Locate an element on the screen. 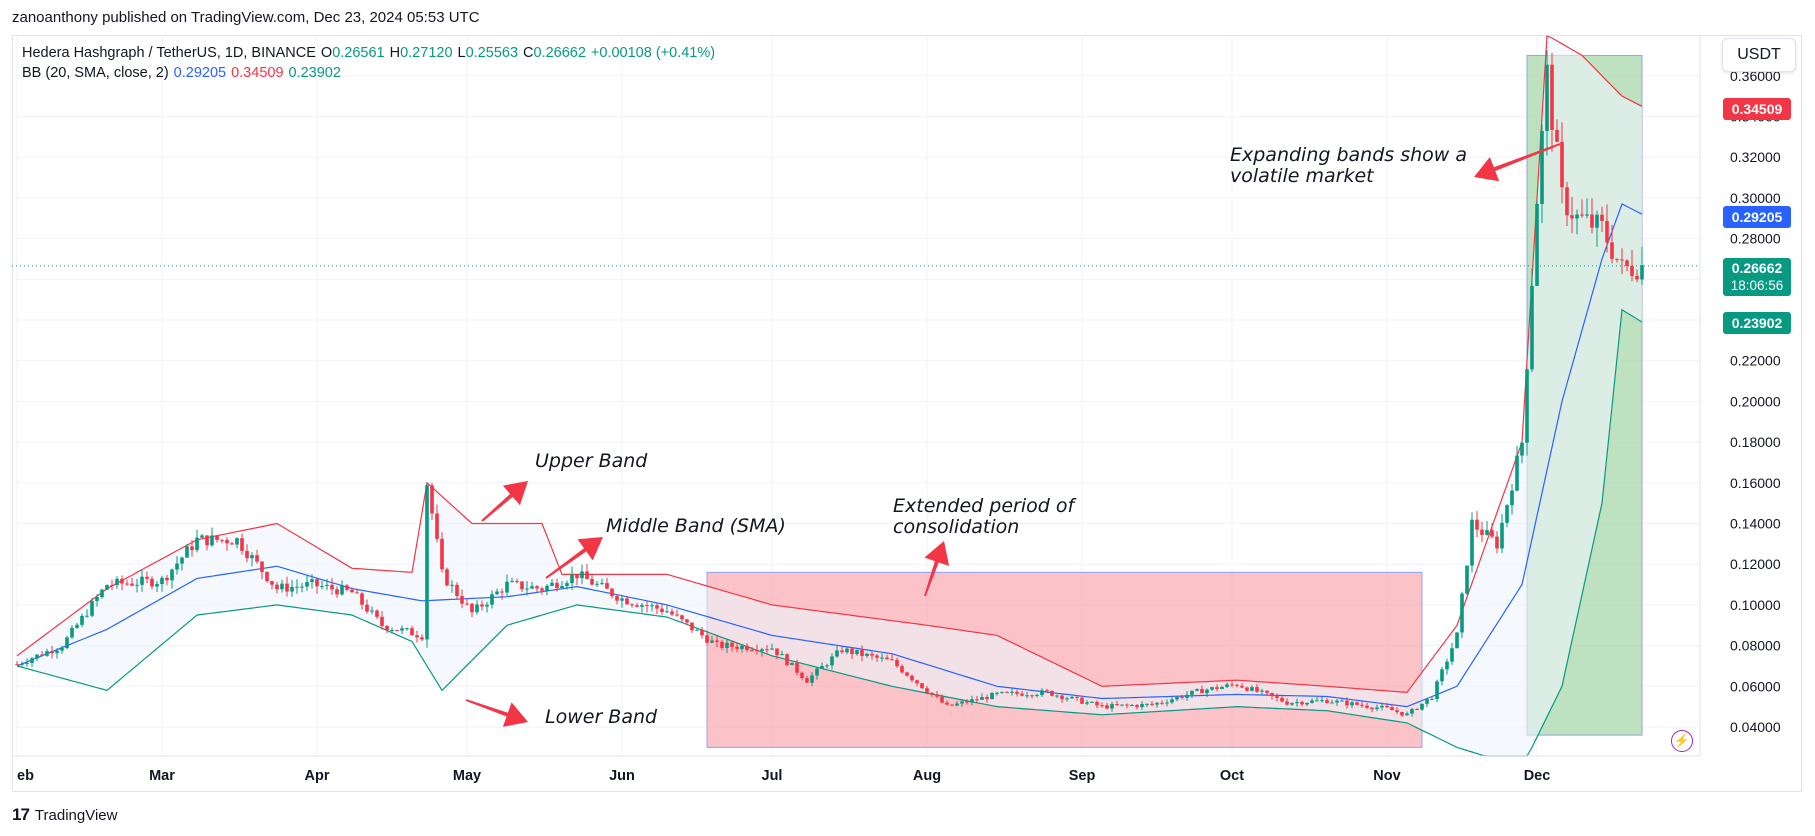 This screenshot has height=836, width=1815. last-price-tag: 0.26662 18:06:56 is located at coordinates (1757, 277).